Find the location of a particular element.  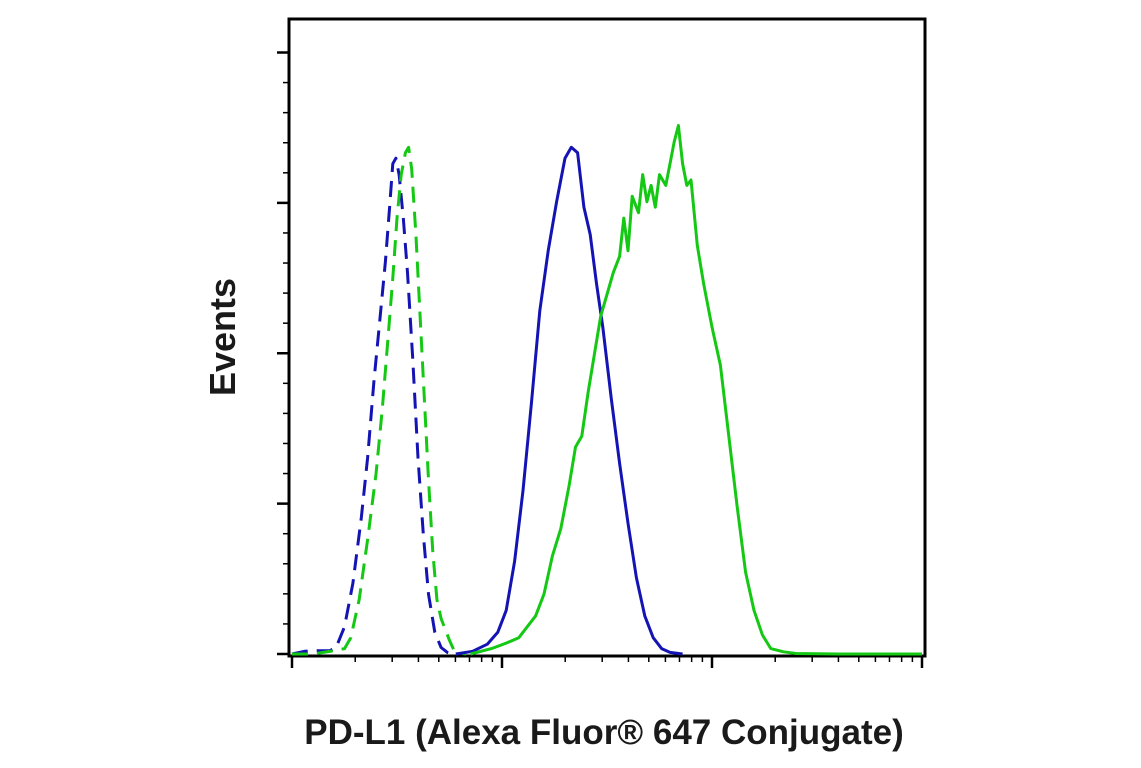

y-axis-label: Events is located at coordinates (222, 337).